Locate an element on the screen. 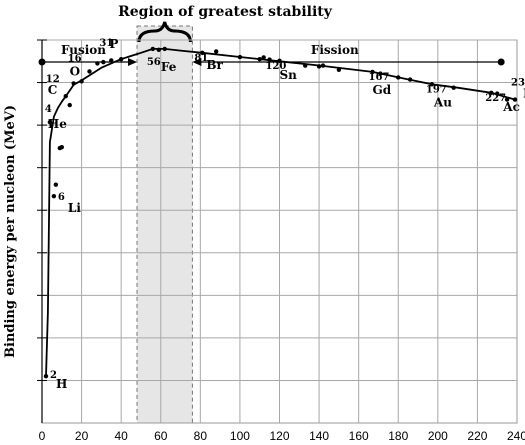  nuclide-mass-o: 16 is located at coordinates (75, 58).